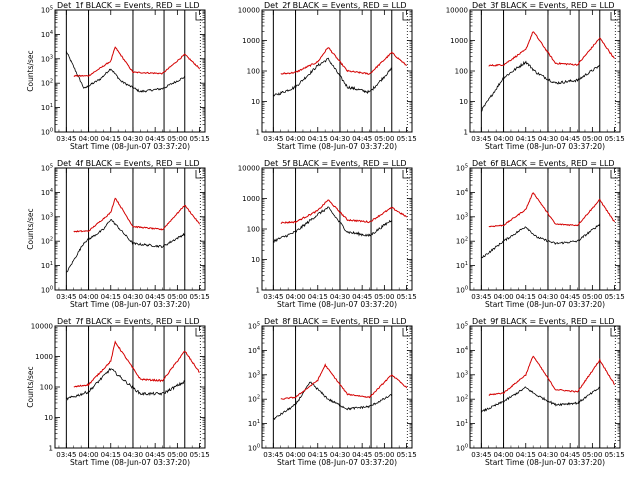  Describe the element at coordinates (335, 163) in the screenshot. I see `chart-title: Det_5f BLACK = Events, RED = LLD` at that location.